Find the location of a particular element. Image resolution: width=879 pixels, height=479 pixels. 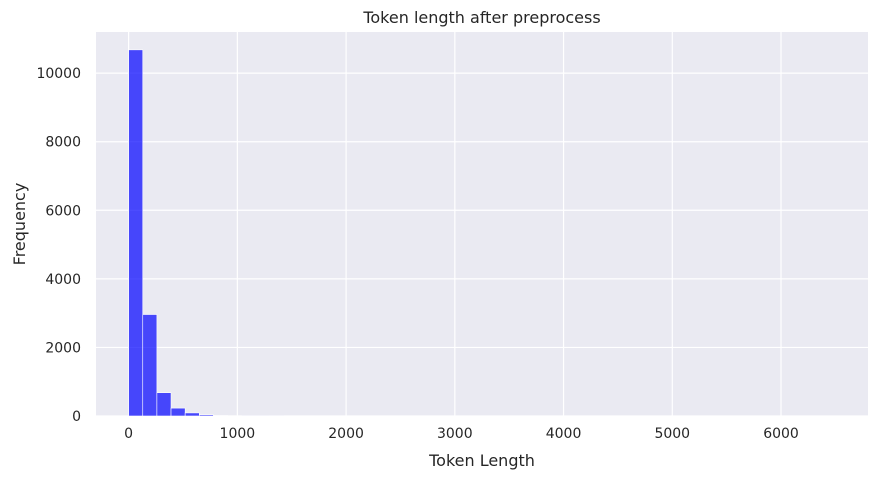

histogram-bars is located at coordinates (206, 233).